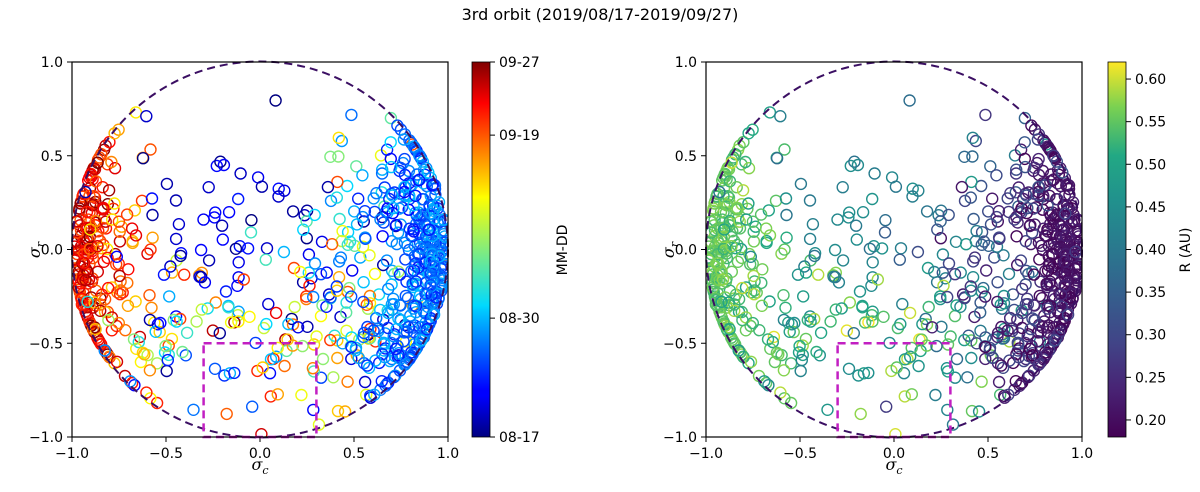 This screenshot has width=1200, height=492. I want to click on colorbar-tick-label: 0.60, so click(1150, 80).